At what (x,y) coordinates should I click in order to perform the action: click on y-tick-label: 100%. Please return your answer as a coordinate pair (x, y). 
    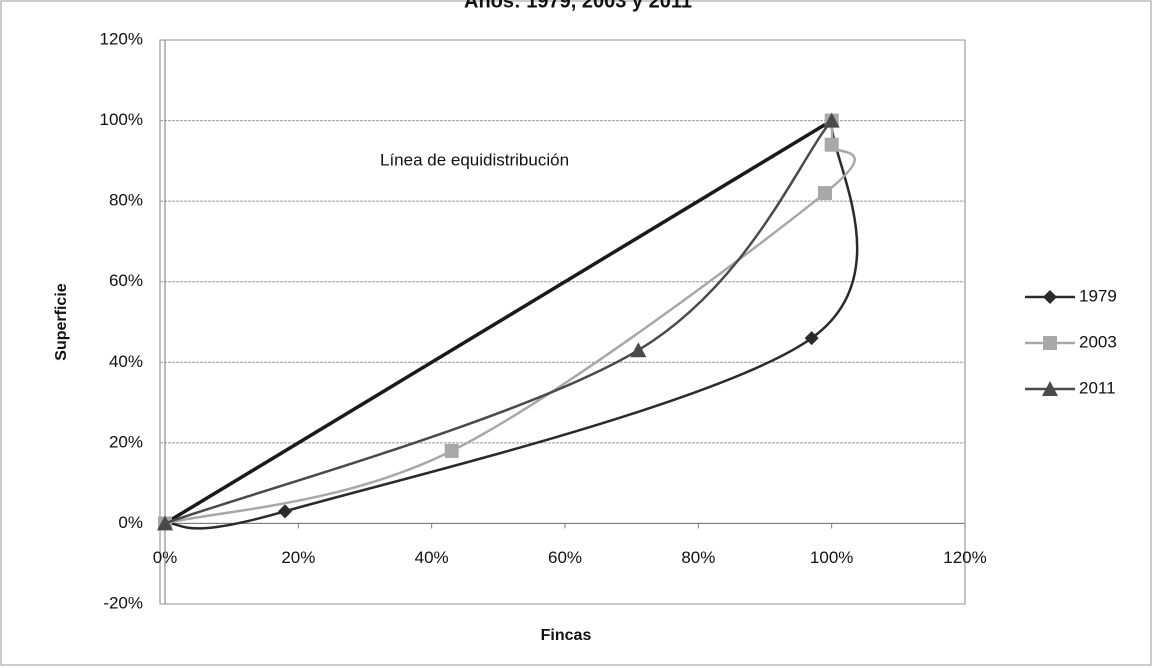
    Looking at the image, I should click on (121, 119).